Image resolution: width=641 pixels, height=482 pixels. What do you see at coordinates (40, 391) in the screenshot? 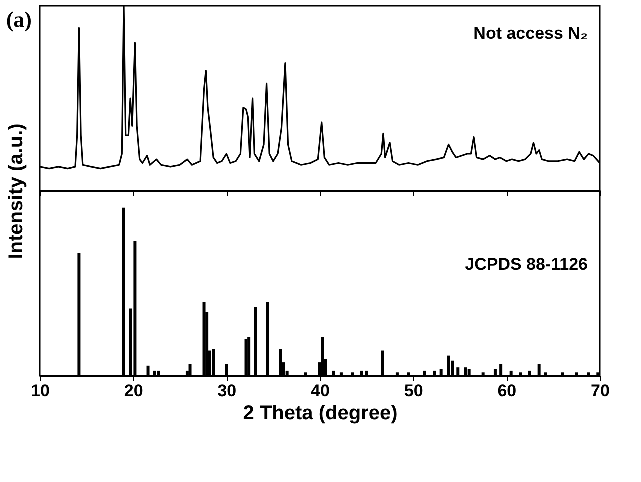
I see `x-tick-label: 10` at bounding box center [40, 391].